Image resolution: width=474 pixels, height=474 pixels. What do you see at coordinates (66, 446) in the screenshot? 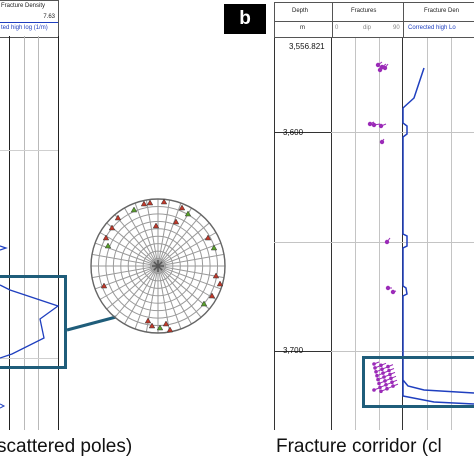
I see `panel-a-caption: scattered poles)` at bounding box center [66, 446].